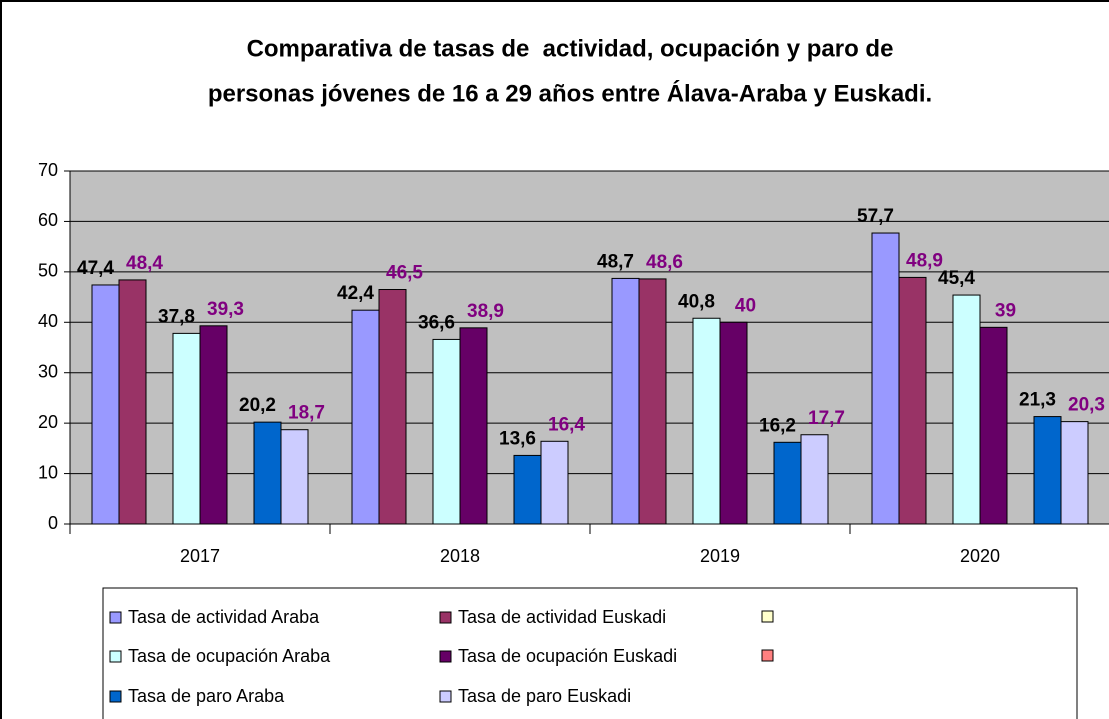 This screenshot has width=1109, height=719. Describe the element at coordinates (875, 216) in the screenshot. I see `data-label: 57,7` at that location.